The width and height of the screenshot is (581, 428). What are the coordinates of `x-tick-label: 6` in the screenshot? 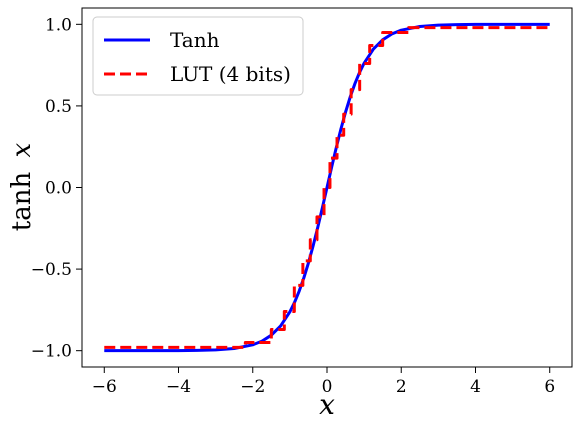 It's located at (549, 387).